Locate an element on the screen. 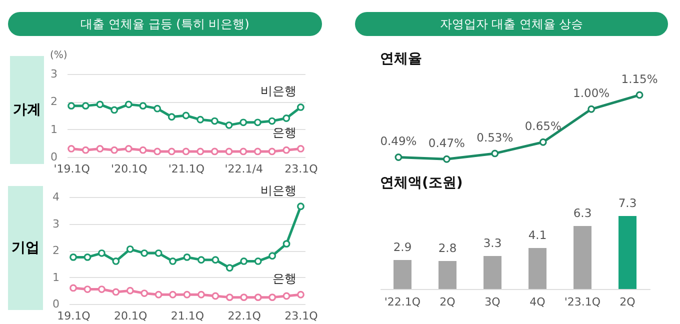 The width and height of the screenshot is (680, 324). x-tick-label: '20.1Q is located at coordinates (129, 169).